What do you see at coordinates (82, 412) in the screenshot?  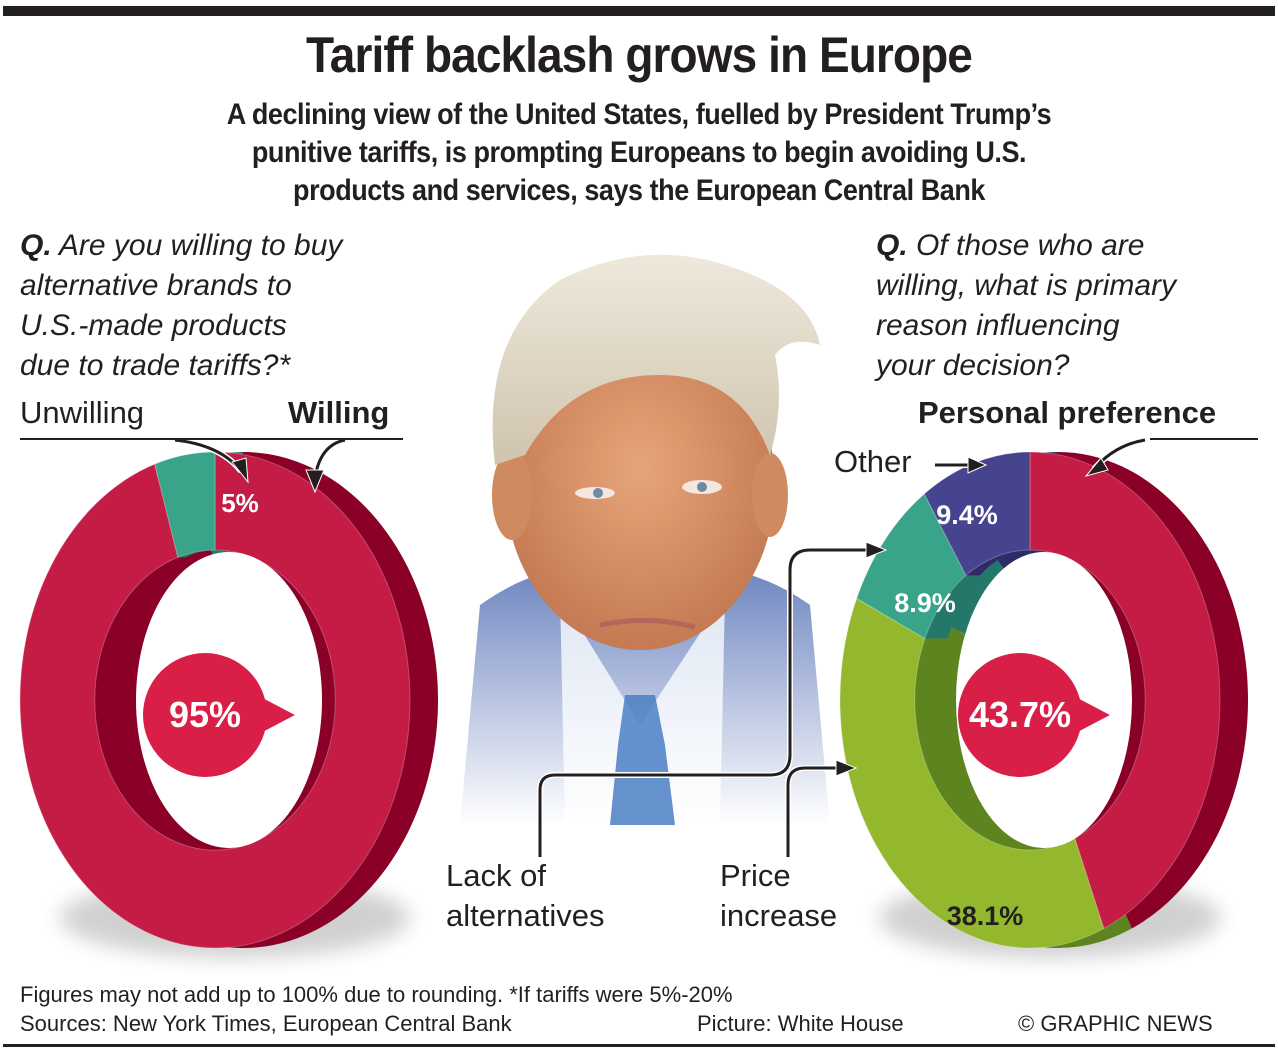 I see `unwilling-label: Unwilling` at bounding box center [82, 412].